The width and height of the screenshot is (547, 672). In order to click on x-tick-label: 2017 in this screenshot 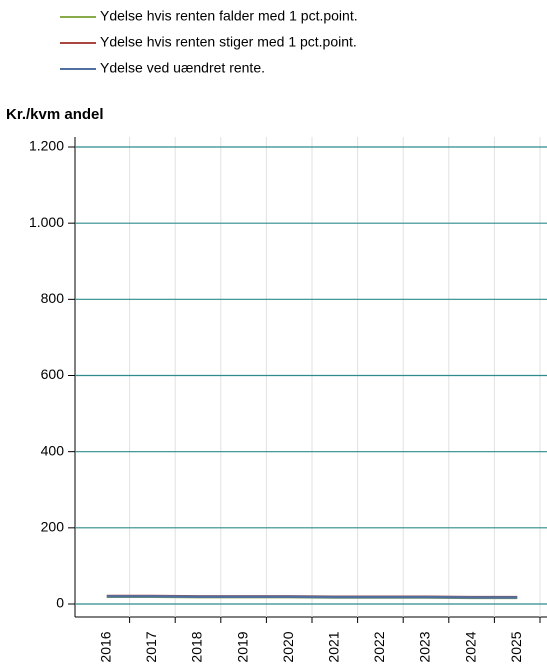, I will do `click(151, 646)`.